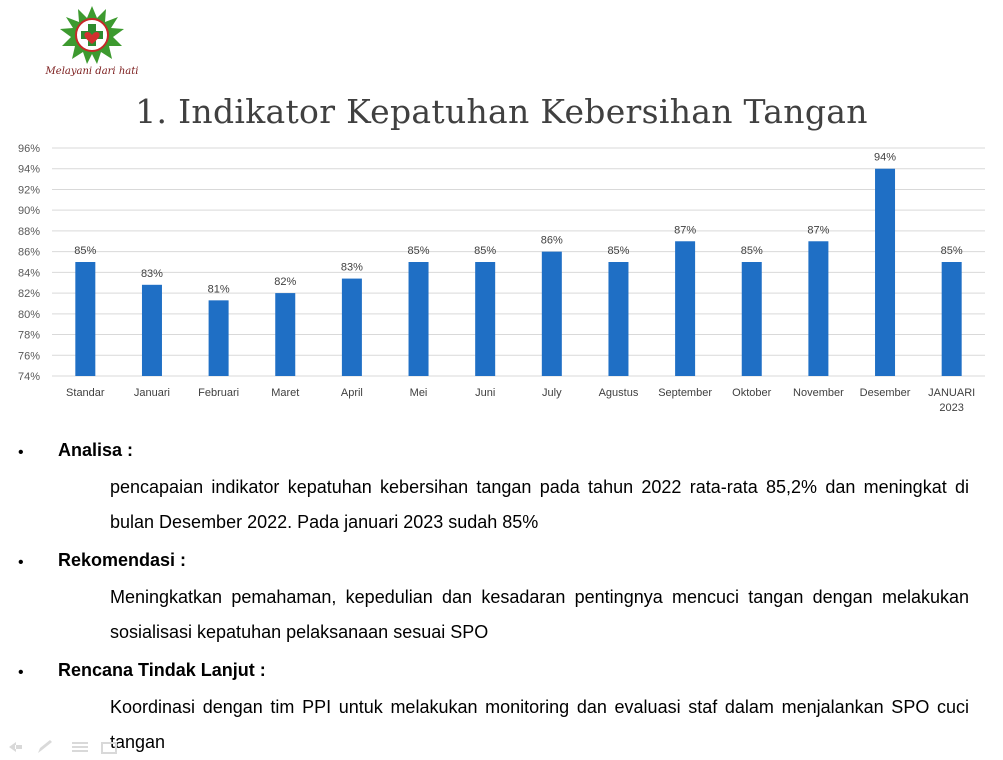 The width and height of the screenshot is (1003, 760). Describe the element at coordinates (92, 35) in the screenshot. I see `logo-star-icon` at that location.